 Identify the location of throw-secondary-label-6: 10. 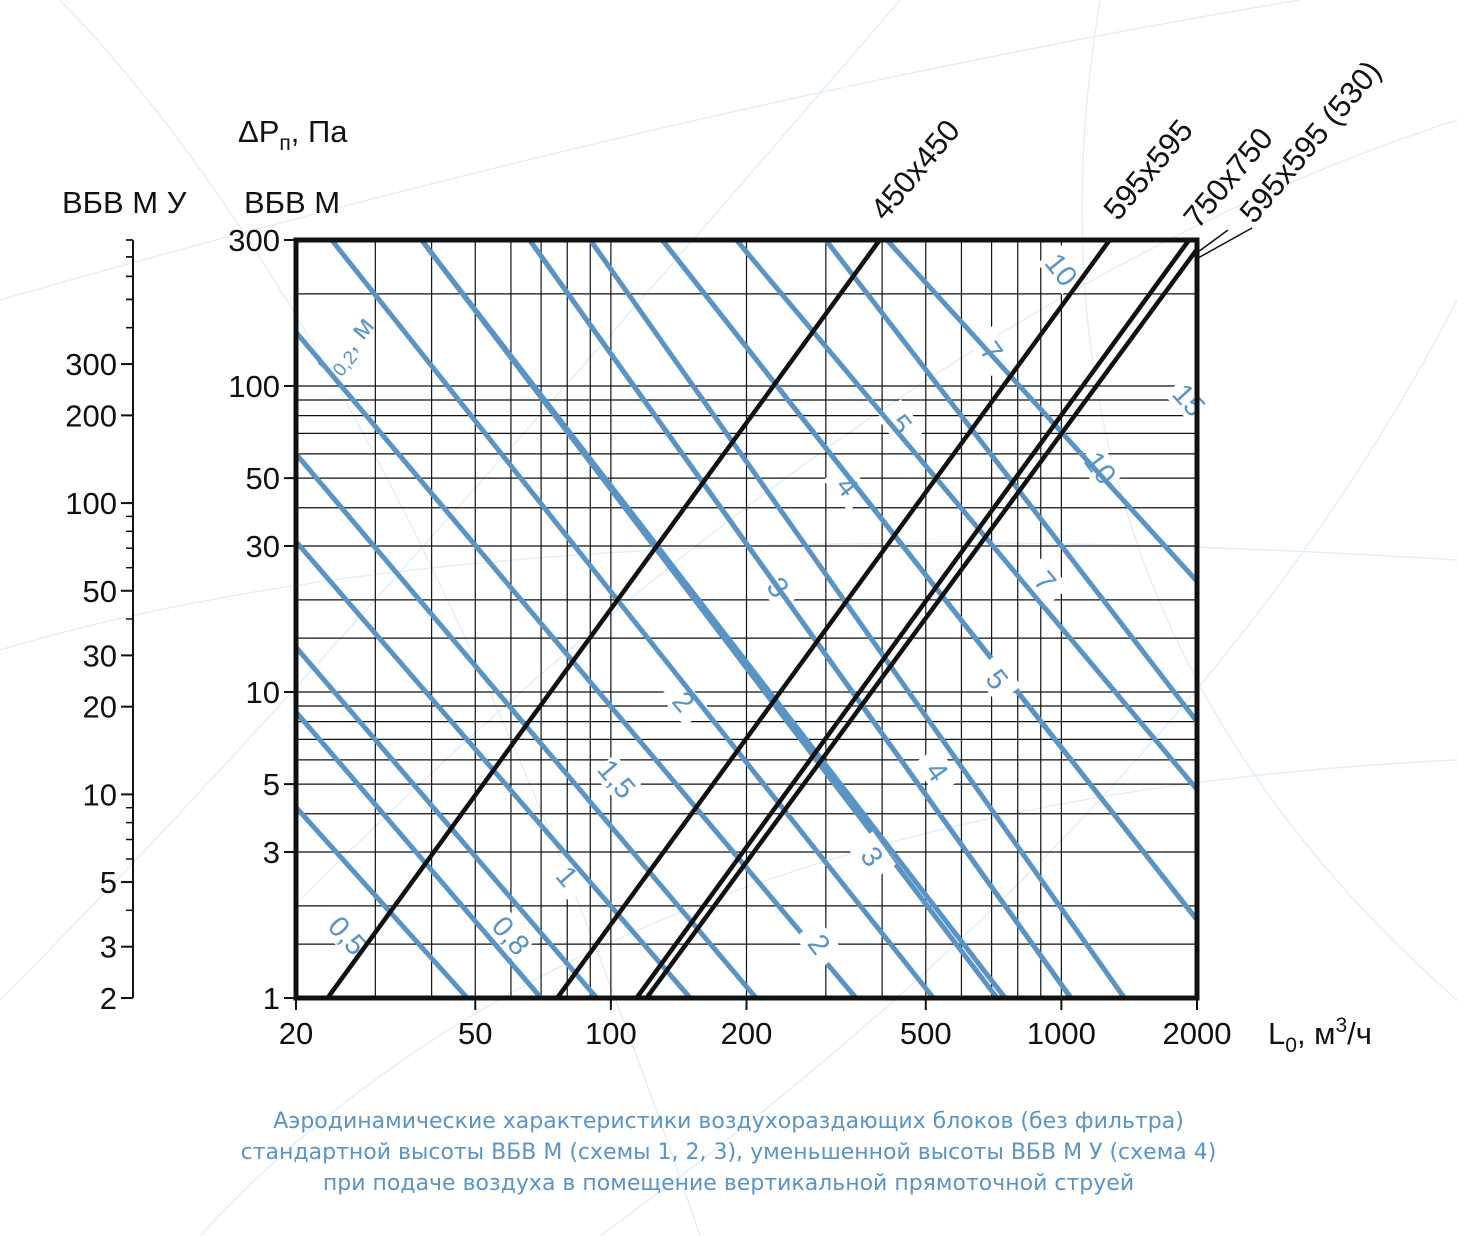
(1099, 468).